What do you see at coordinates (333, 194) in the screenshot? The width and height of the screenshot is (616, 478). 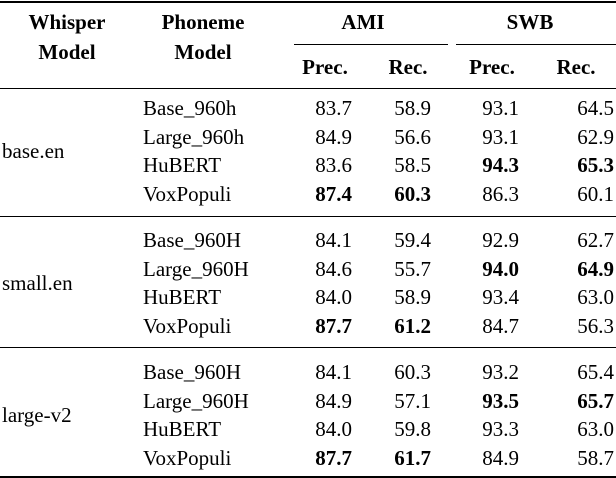 I see `cell: 87.4` at bounding box center [333, 194].